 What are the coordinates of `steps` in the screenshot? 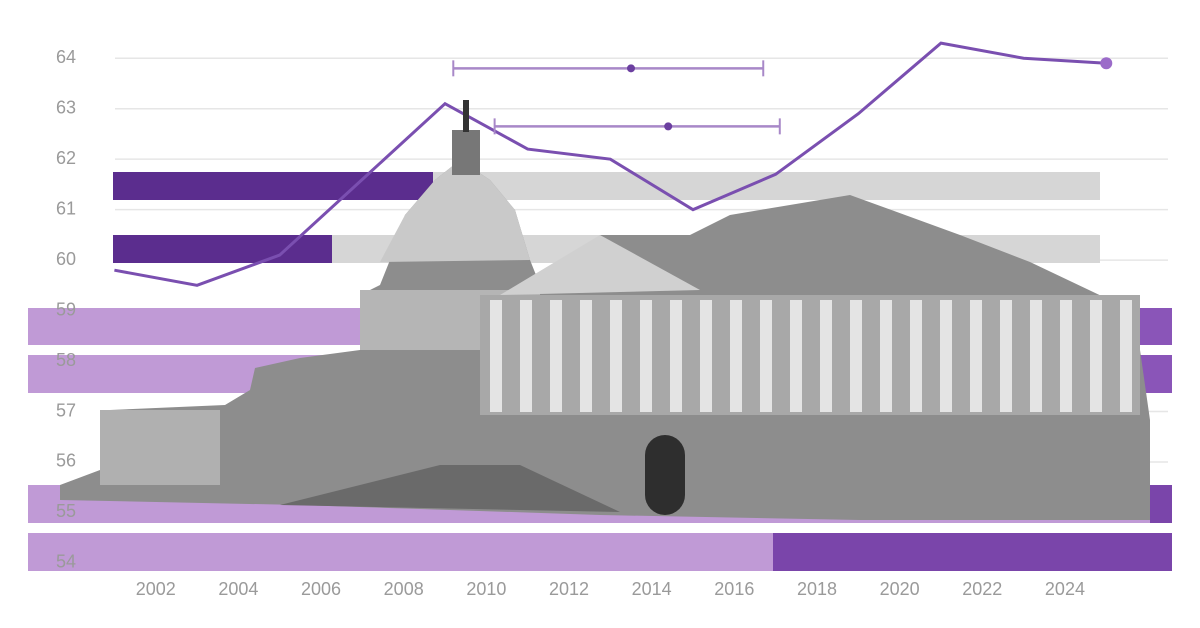 It's located at (450, 488).